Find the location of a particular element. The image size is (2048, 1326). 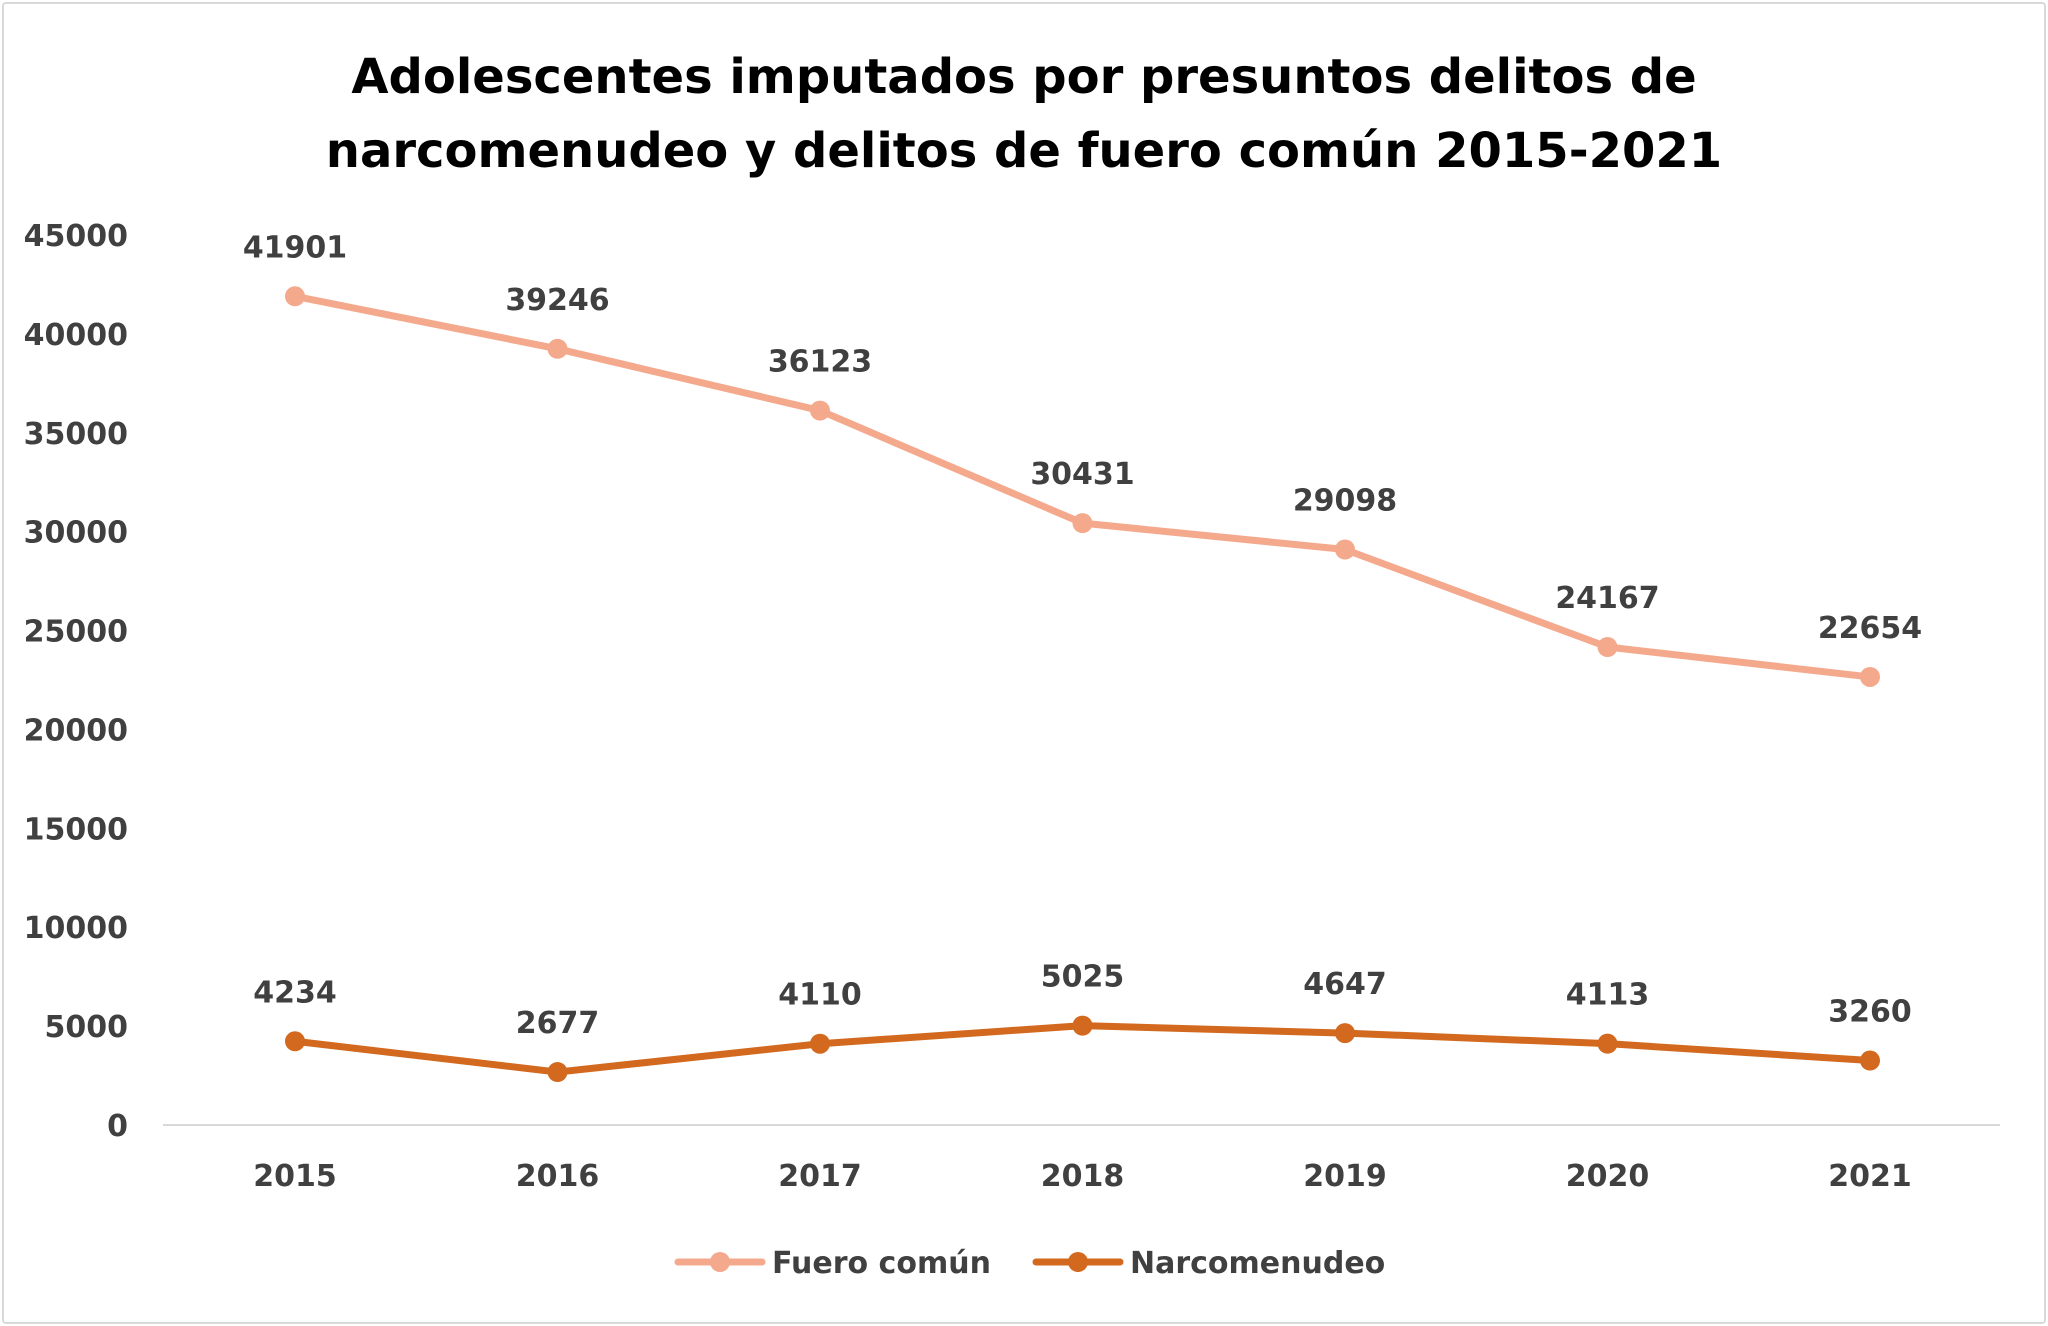

x-tick-label: 2021 is located at coordinates (1870, 1176).